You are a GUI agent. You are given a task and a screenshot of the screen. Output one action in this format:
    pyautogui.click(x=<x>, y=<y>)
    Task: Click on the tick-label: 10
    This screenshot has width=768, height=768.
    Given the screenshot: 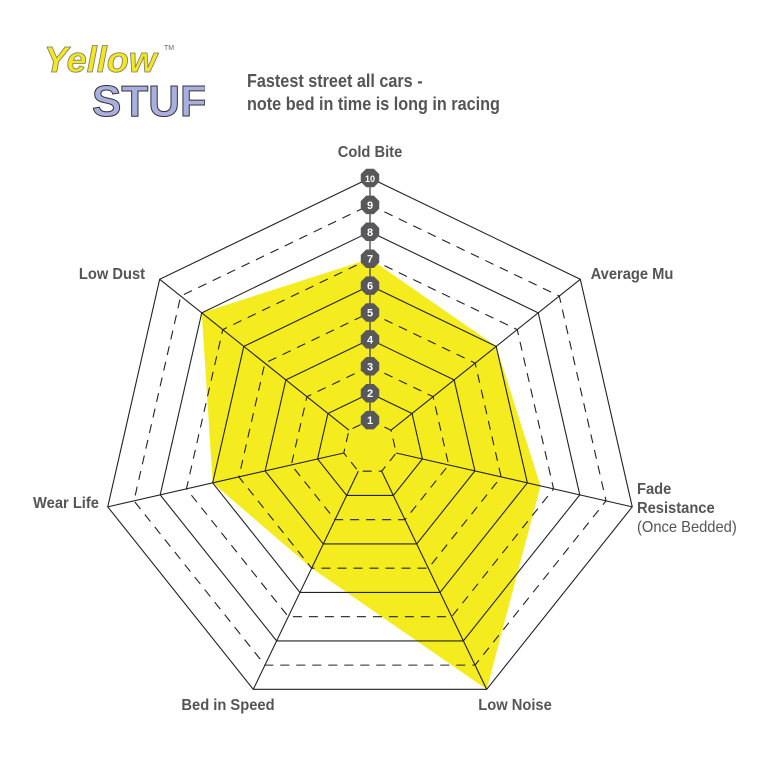 What is the action you would take?
    pyautogui.click(x=370, y=179)
    